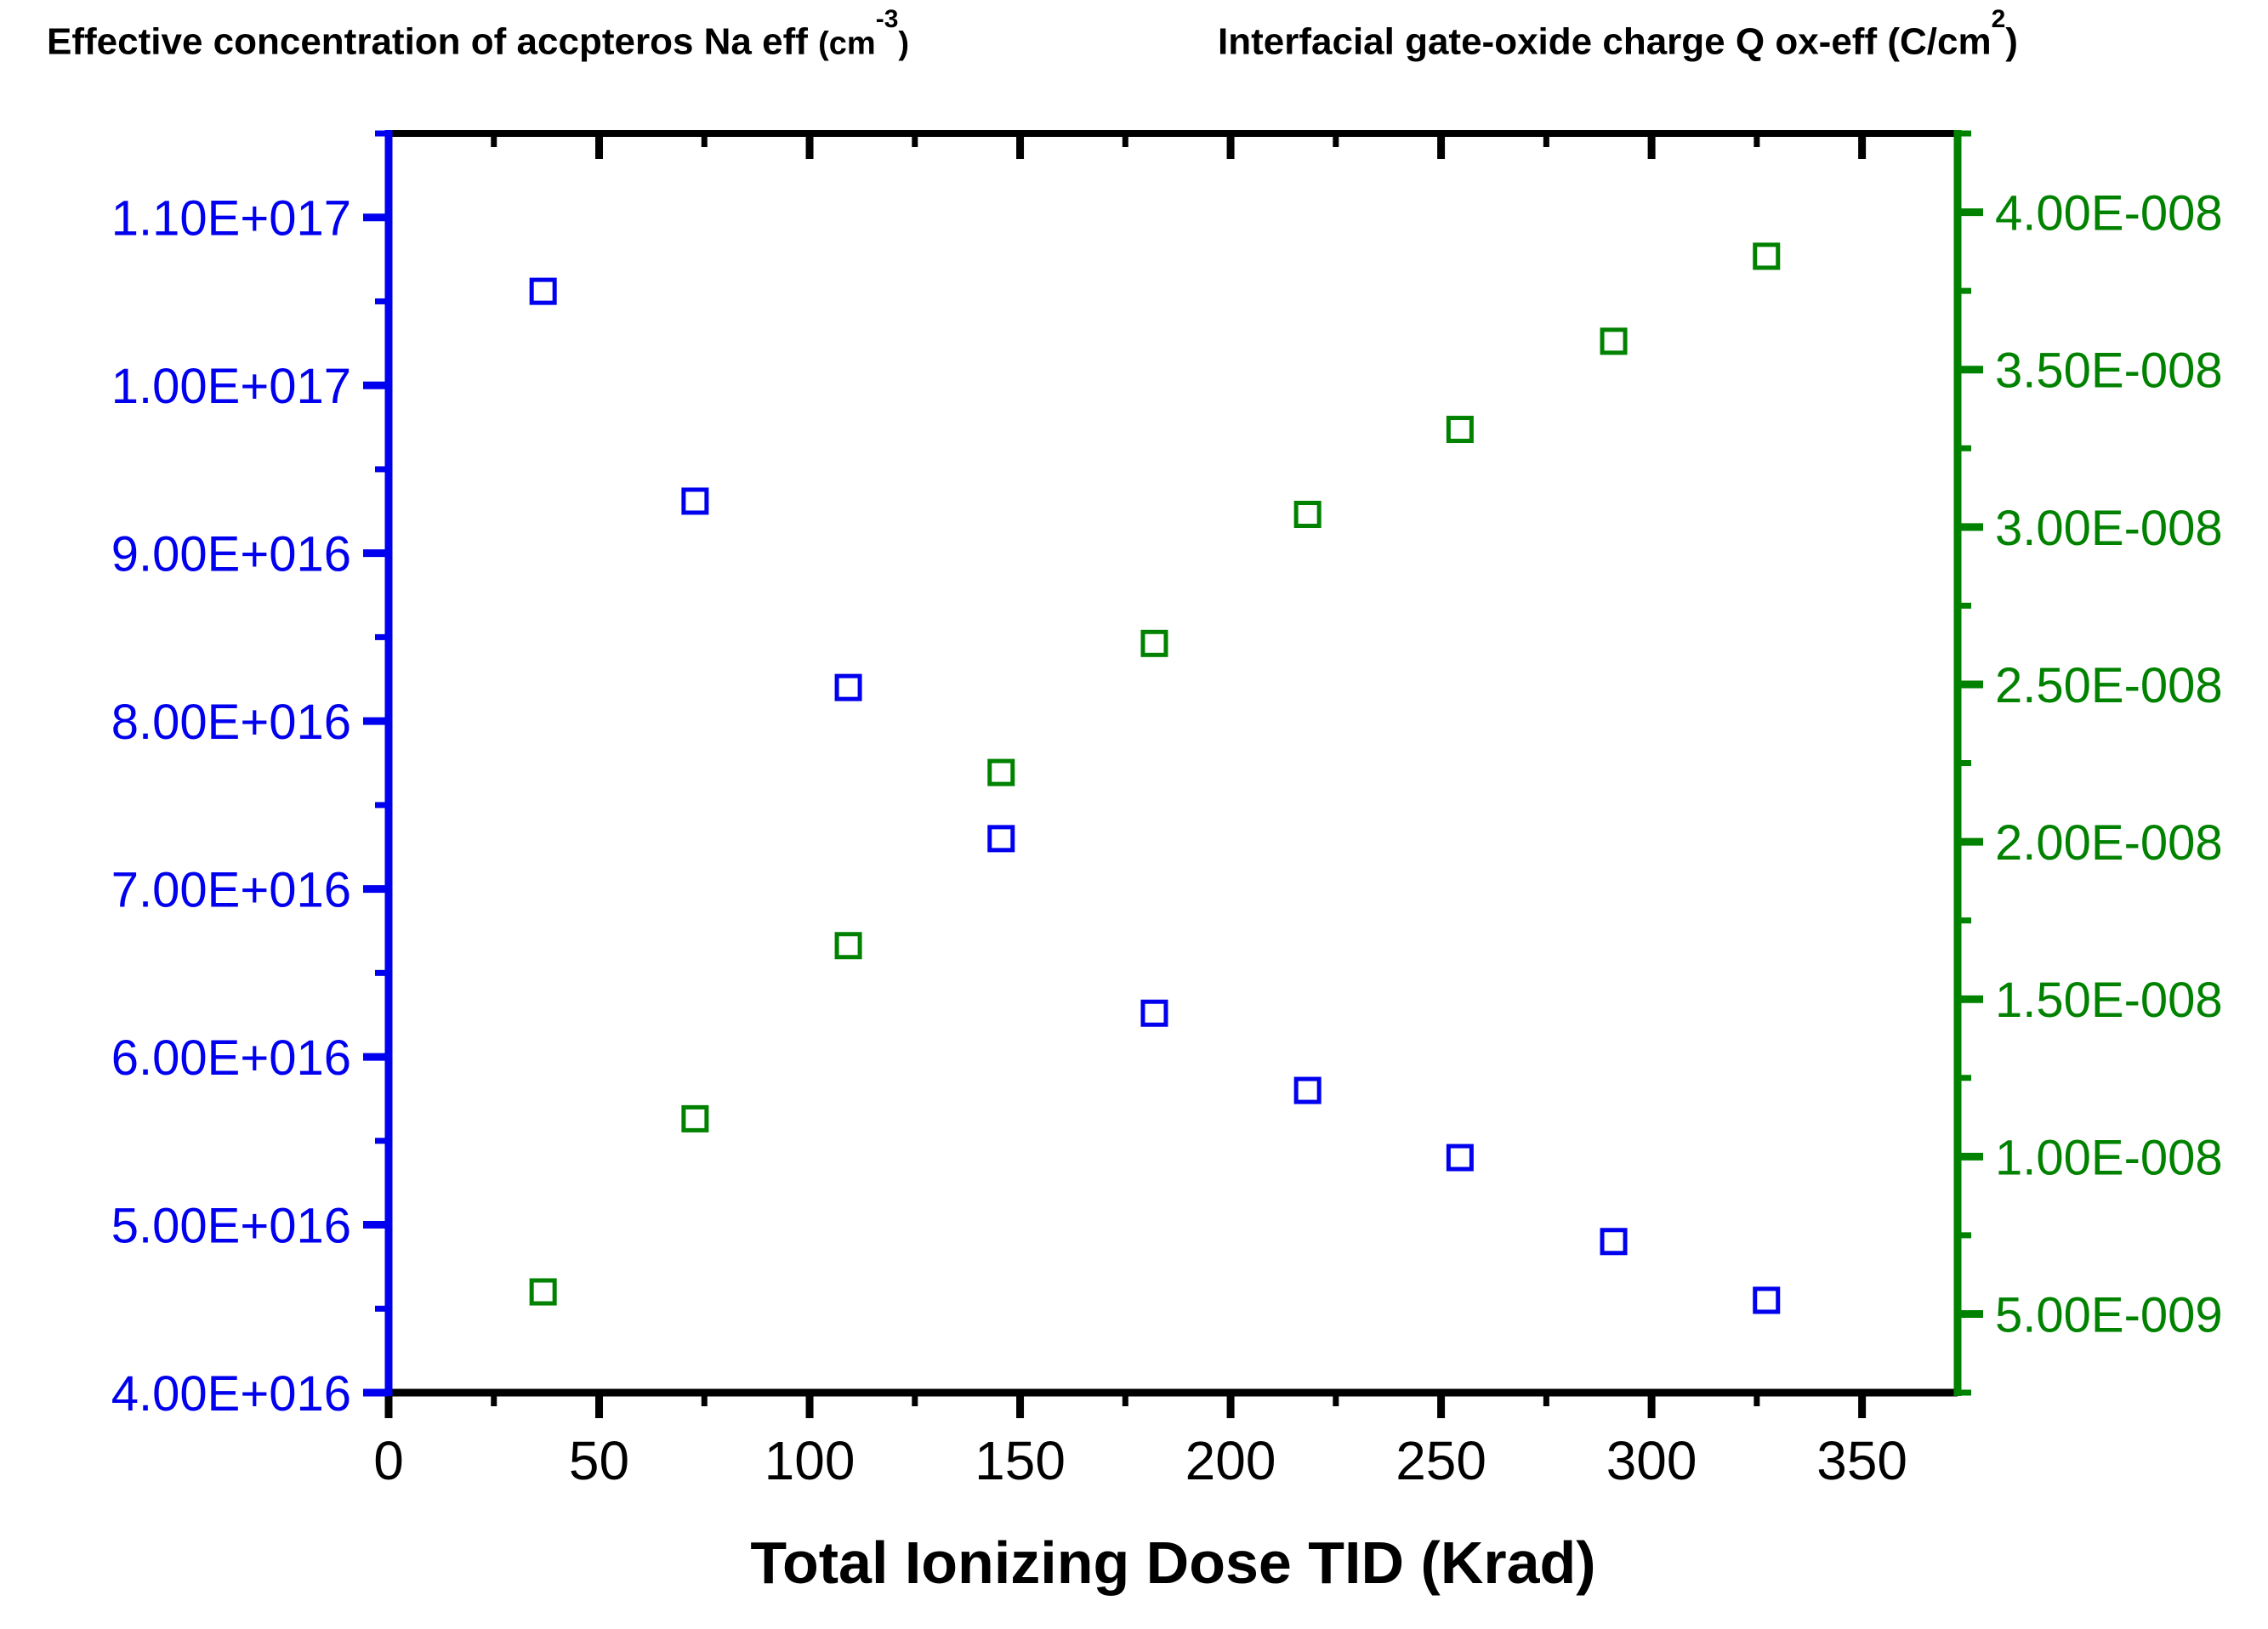  Describe the element at coordinates (388, 1460) in the screenshot. I see `x-tick-label: 0` at that location.